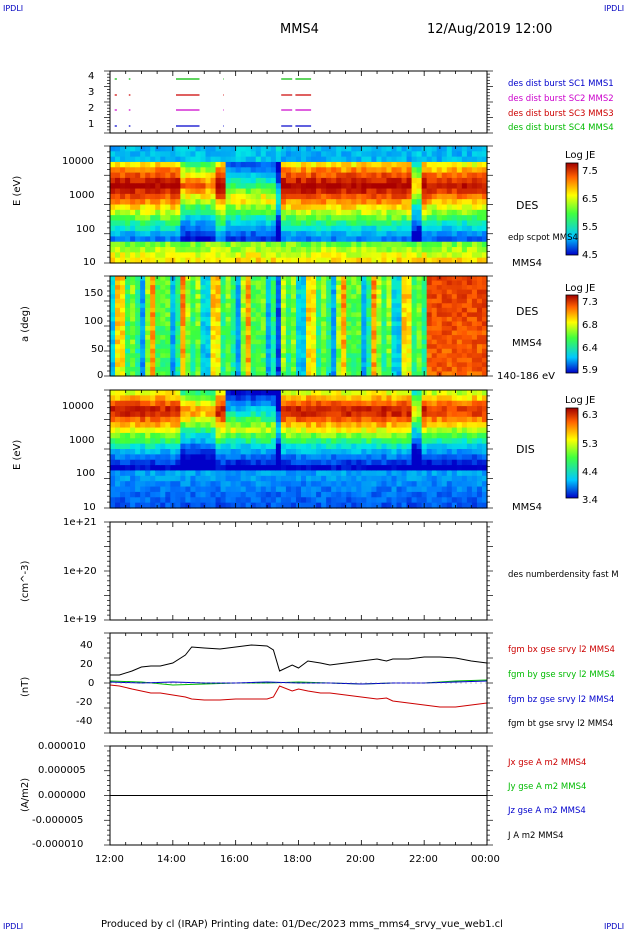 This screenshot has height=934, width=630. I want to click on series-line, so click(299, 660).